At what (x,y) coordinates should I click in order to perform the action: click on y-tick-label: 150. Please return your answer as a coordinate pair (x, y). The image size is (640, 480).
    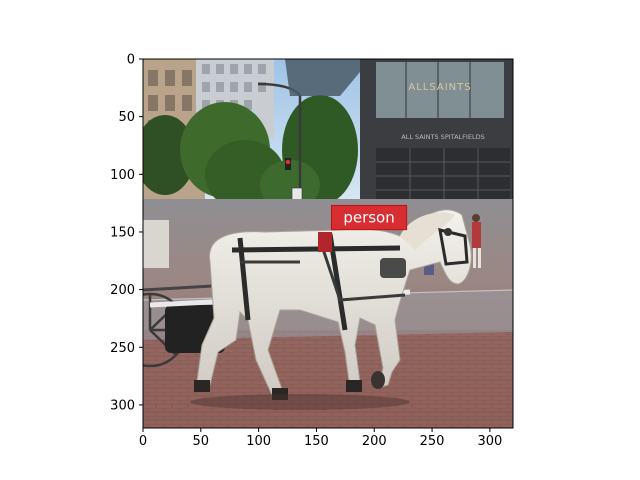
    Looking at the image, I should click on (122, 232).